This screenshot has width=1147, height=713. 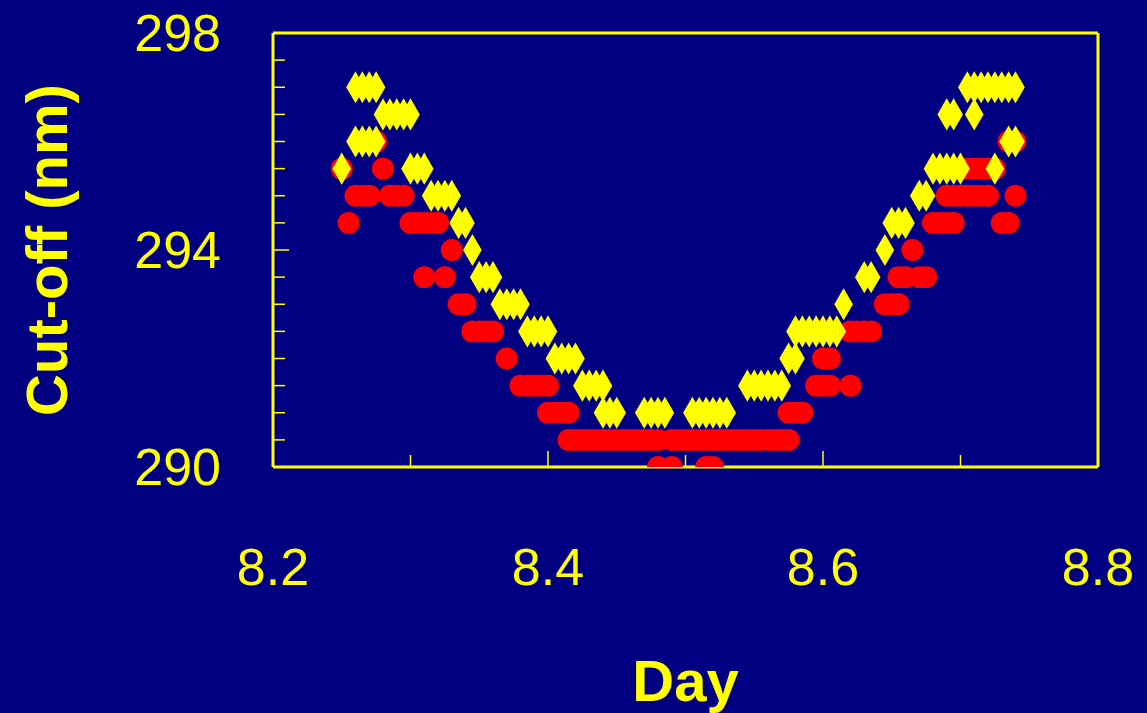 What do you see at coordinates (1098, 567) in the screenshot?
I see `x-tick-label: 8.8` at bounding box center [1098, 567].